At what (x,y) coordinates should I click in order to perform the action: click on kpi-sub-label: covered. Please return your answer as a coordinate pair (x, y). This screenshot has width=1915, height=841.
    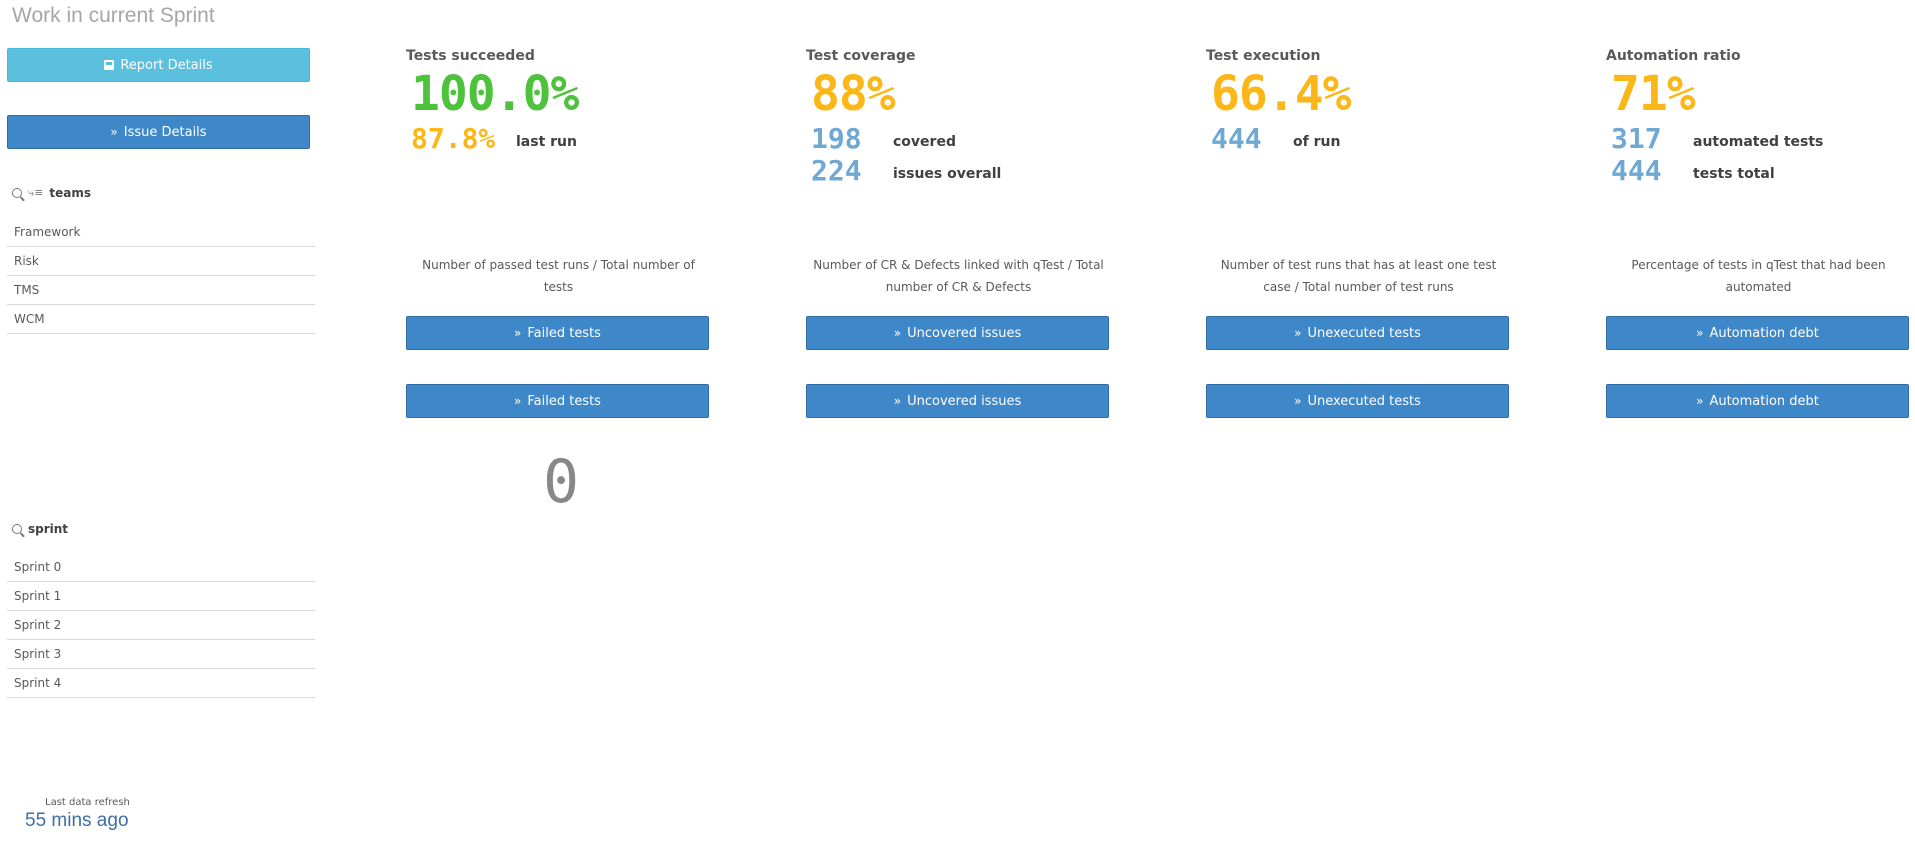
    Looking at the image, I should click on (924, 142).